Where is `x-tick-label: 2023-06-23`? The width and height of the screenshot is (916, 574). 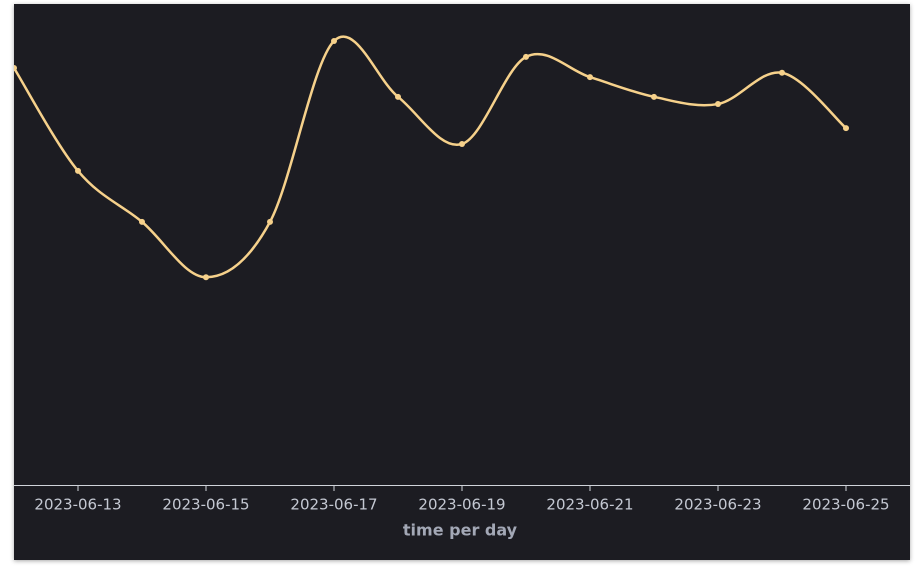 x-tick-label: 2023-06-23 is located at coordinates (717, 505).